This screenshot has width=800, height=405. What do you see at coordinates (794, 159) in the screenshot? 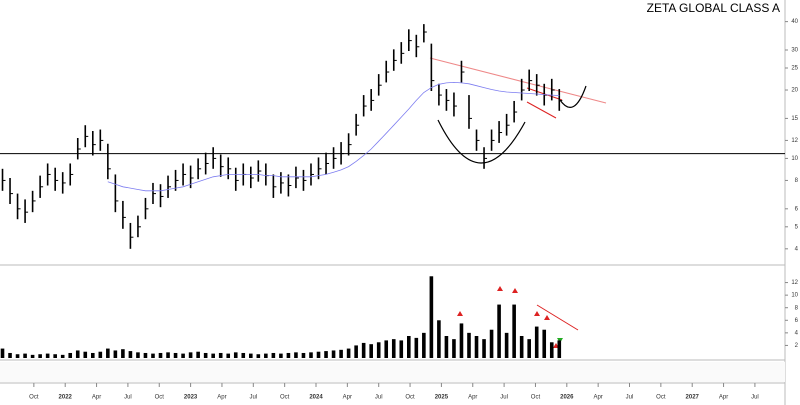
I see `y-tick-label: 10` at bounding box center [794, 159].